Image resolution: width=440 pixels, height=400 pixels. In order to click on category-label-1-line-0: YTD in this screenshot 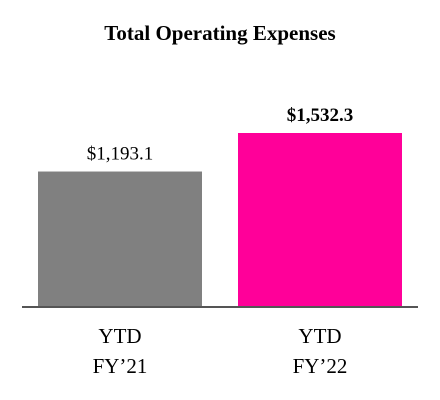, I will do `click(319, 336)`.